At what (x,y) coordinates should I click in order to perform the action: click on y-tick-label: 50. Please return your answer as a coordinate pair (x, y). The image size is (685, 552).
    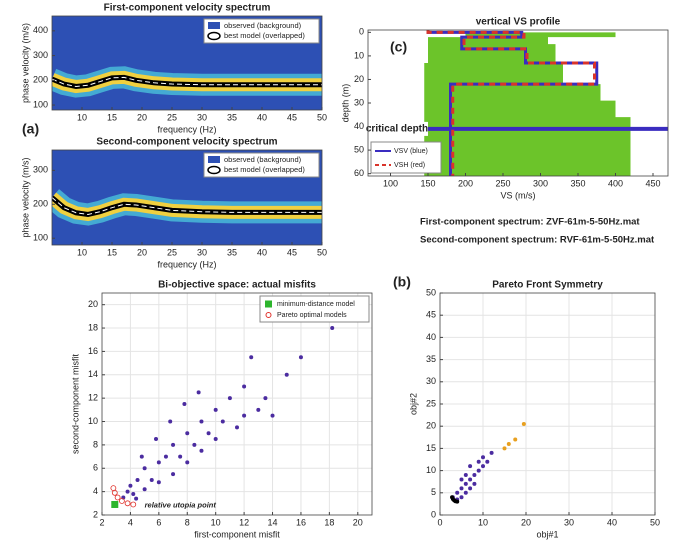
    Looking at the image, I should click on (431, 292).